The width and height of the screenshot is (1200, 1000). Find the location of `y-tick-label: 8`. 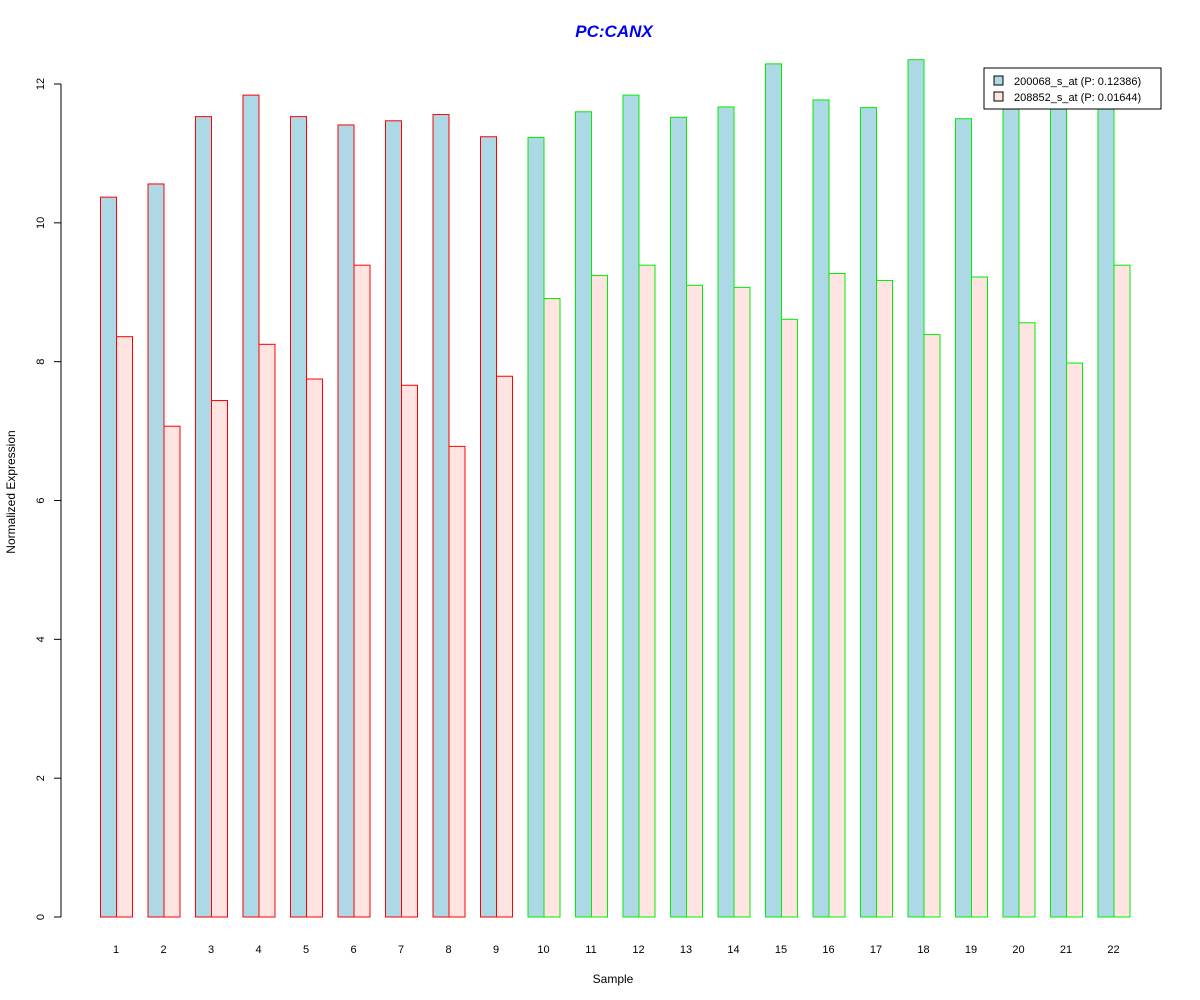

y-tick-label: 8 is located at coordinates (41, 362).